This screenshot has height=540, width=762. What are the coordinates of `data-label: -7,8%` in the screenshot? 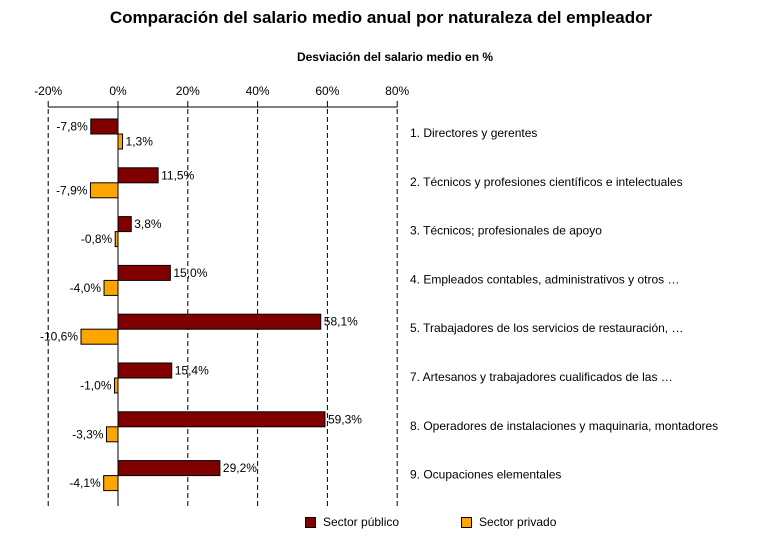 It's located at (72, 127).